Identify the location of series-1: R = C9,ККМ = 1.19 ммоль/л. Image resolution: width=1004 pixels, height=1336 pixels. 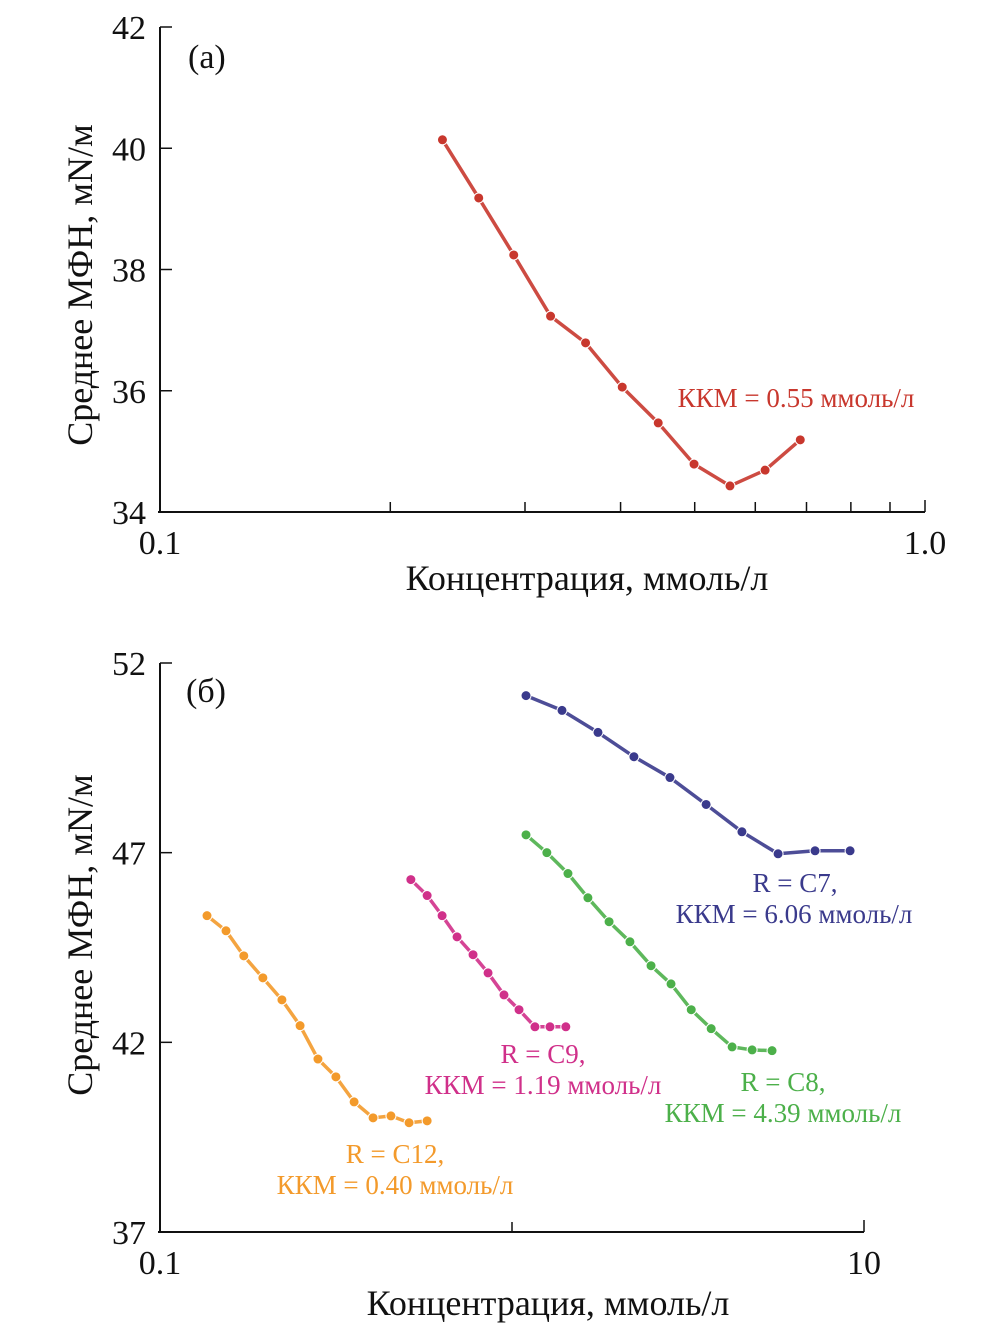
(533, 987).